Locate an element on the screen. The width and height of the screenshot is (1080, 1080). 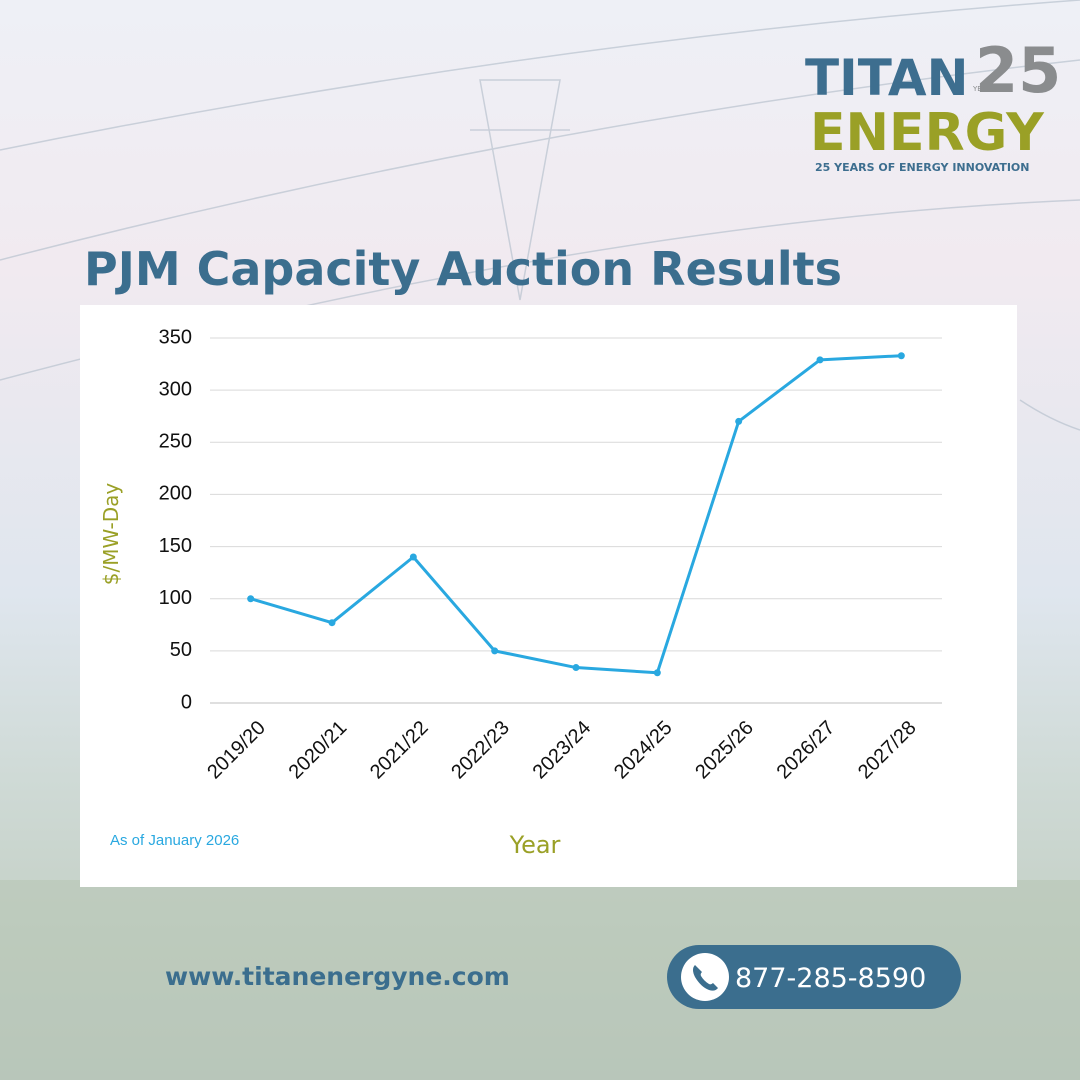
x-axis-label: Year is located at coordinates (535, 845).